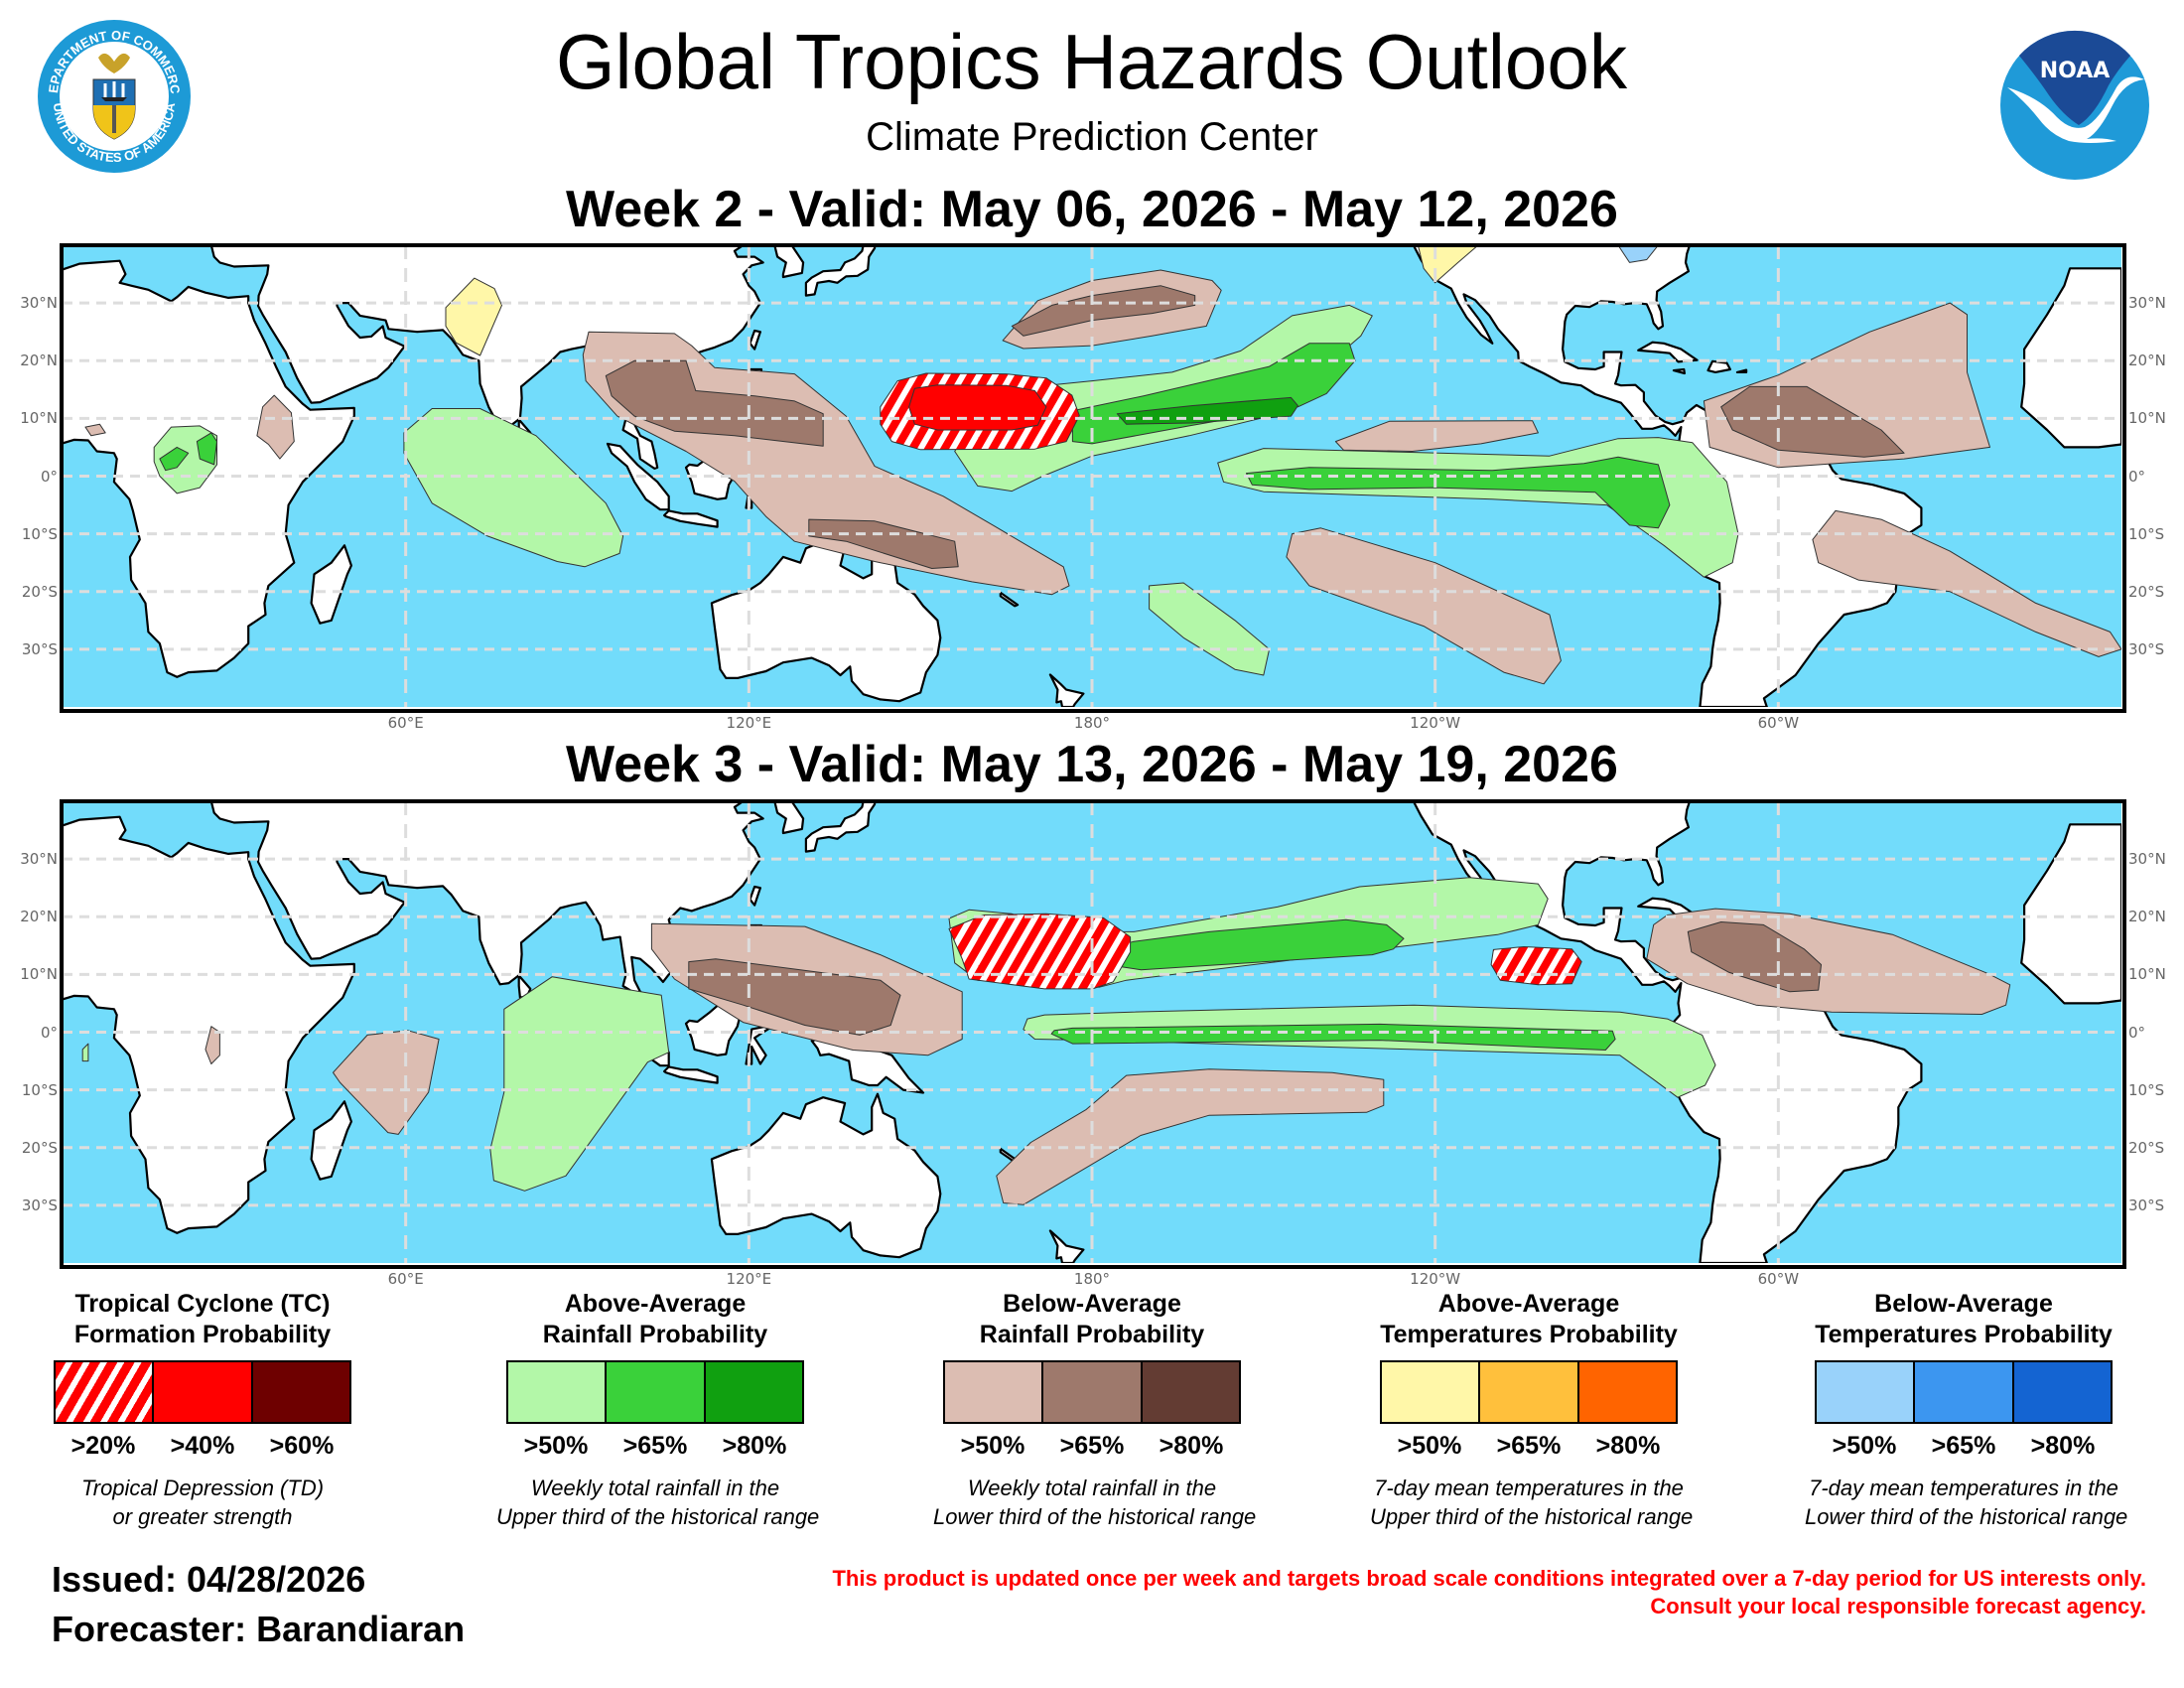  What do you see at coordinates (2075, 71) in the screenshot?
I see `svg-text: NOAA` at bounding box center [2075, 71].